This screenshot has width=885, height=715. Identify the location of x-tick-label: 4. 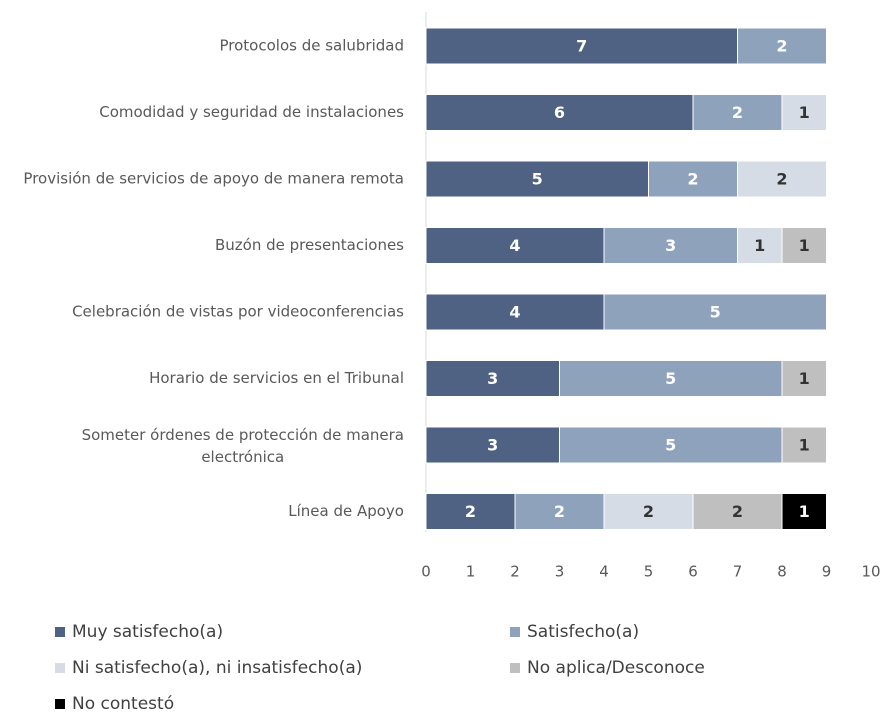
(604, 572).